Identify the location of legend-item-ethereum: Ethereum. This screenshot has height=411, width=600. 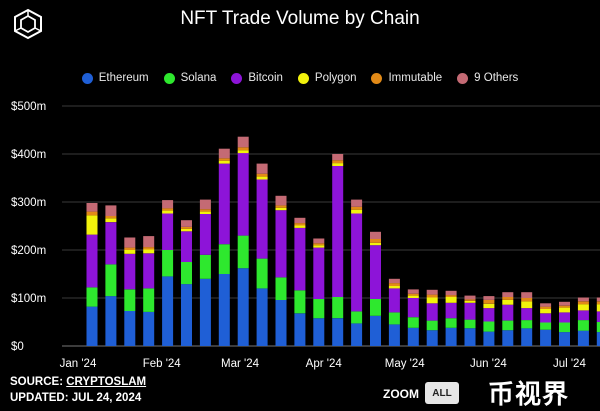
(115, 78).